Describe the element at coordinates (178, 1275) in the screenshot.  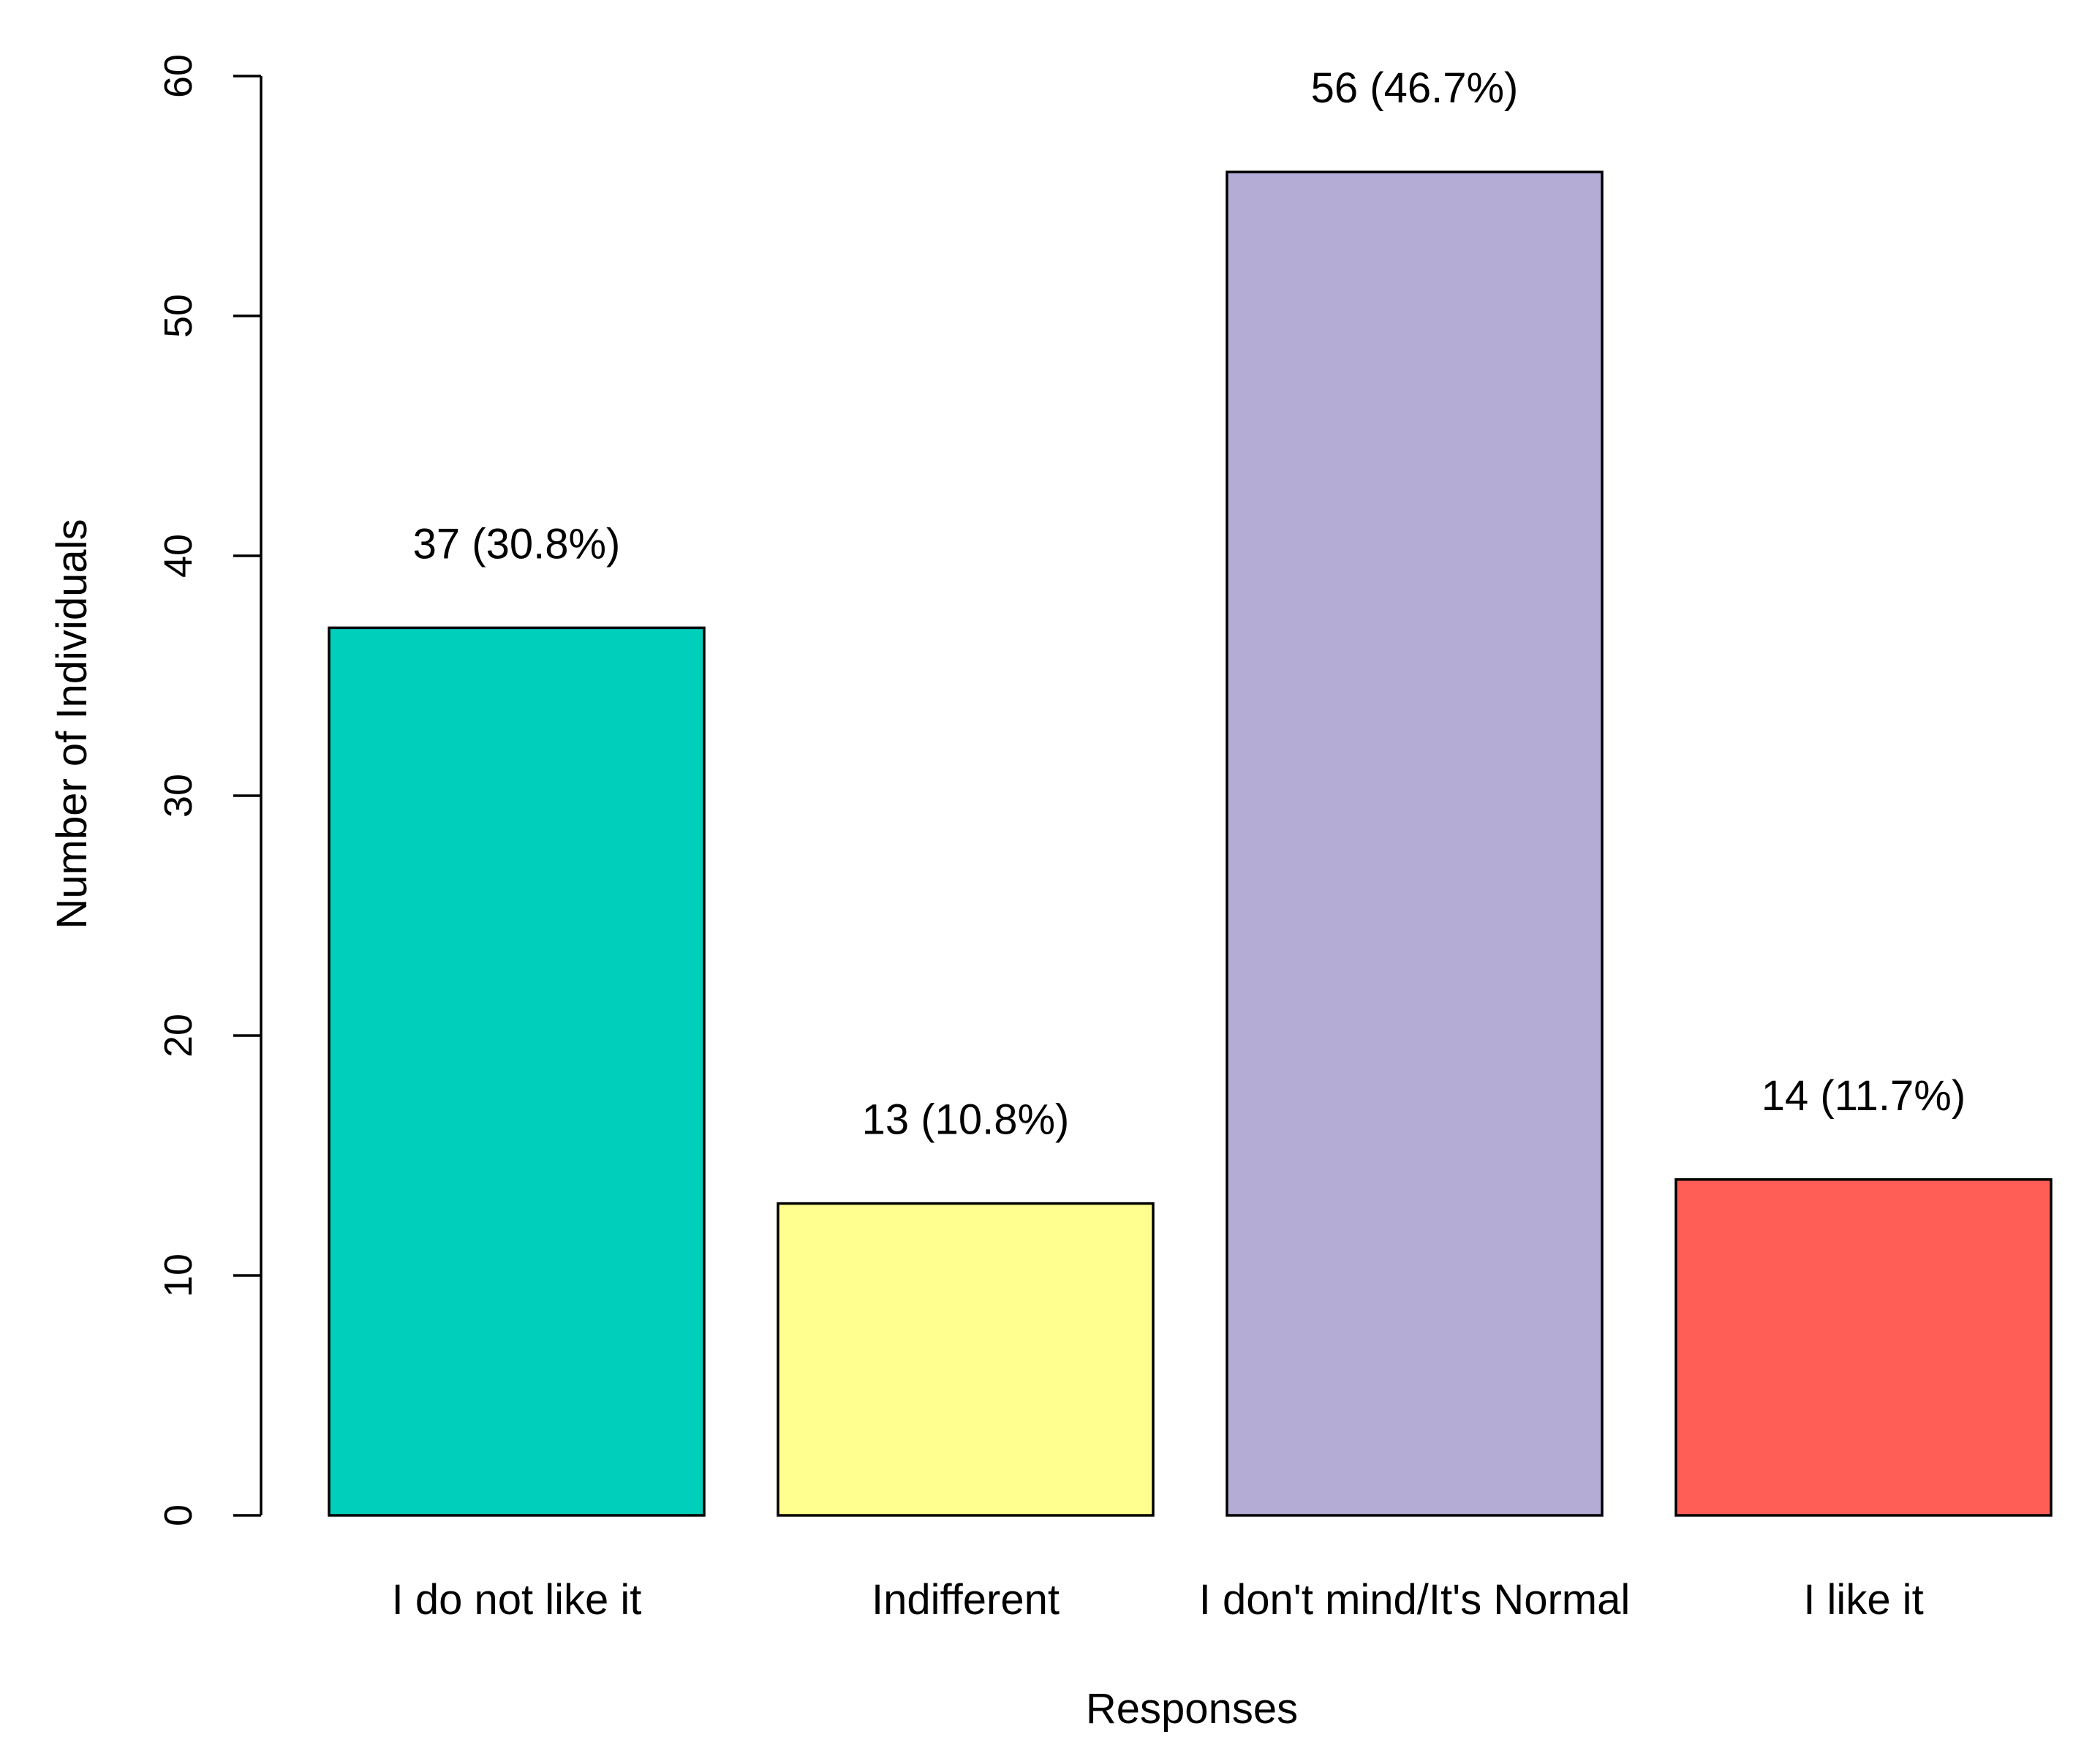
I see `y-tick-label: 10` at that location.